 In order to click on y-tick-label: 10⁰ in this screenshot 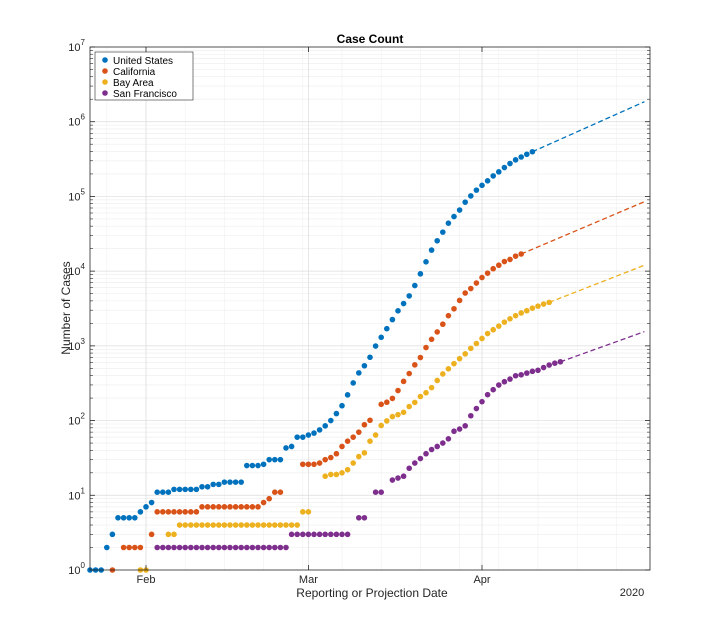, I will do `click(76, 569)`.